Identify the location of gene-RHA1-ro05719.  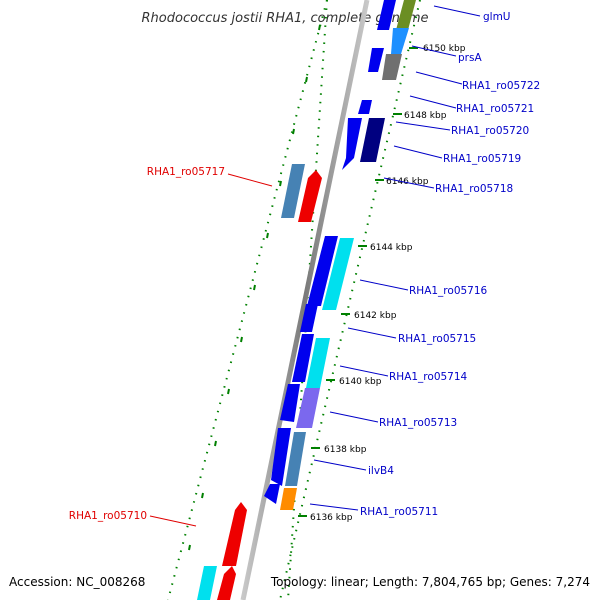
(372, 140).